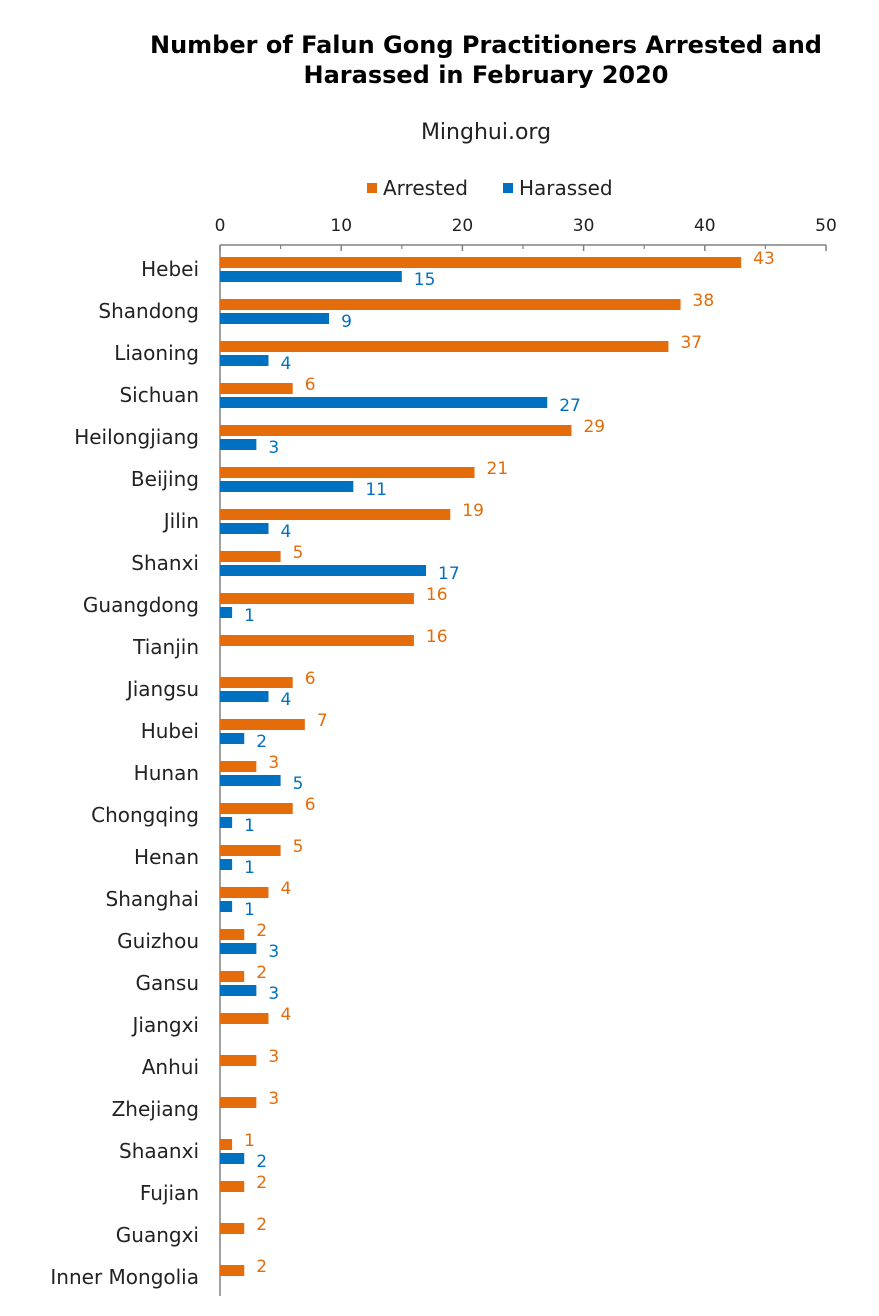 The width and height of the screenshot is (879, 1316). I want to click on x-tick-label: 40, so click(705, 226).